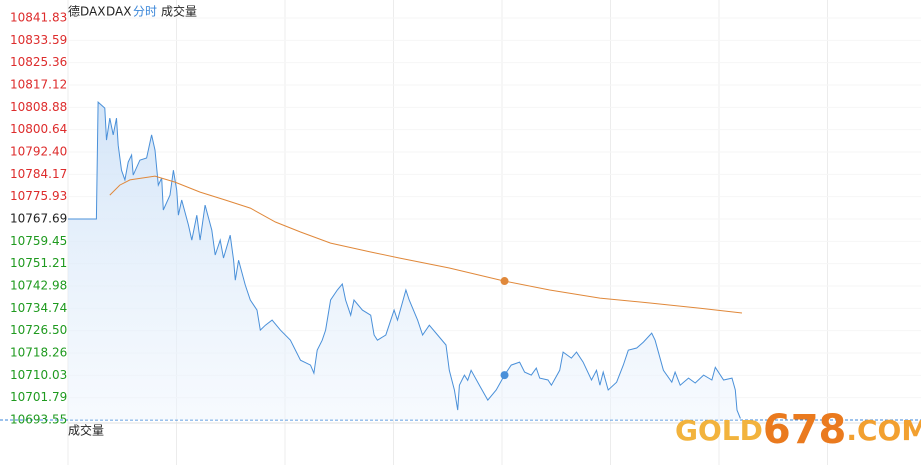  I want to click on y-tick-label: 10784.17, so click(38, 174).